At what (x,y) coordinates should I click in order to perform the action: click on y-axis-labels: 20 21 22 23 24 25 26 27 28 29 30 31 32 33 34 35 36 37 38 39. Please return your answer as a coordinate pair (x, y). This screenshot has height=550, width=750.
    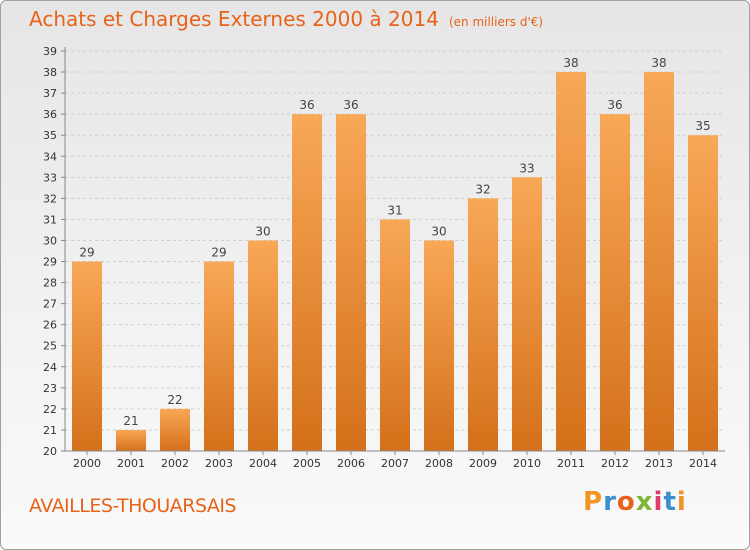
    Looking at the image, I should click on (50, 251).